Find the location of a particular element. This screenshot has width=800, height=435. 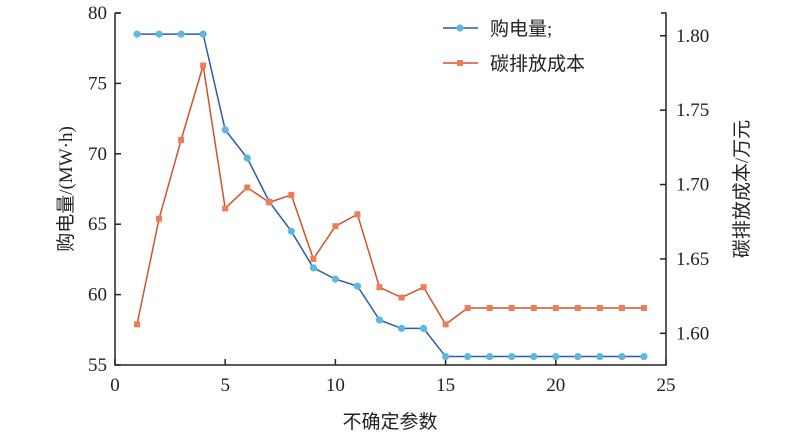

x-tick-label: 5 is located at coordinates (225, 385).